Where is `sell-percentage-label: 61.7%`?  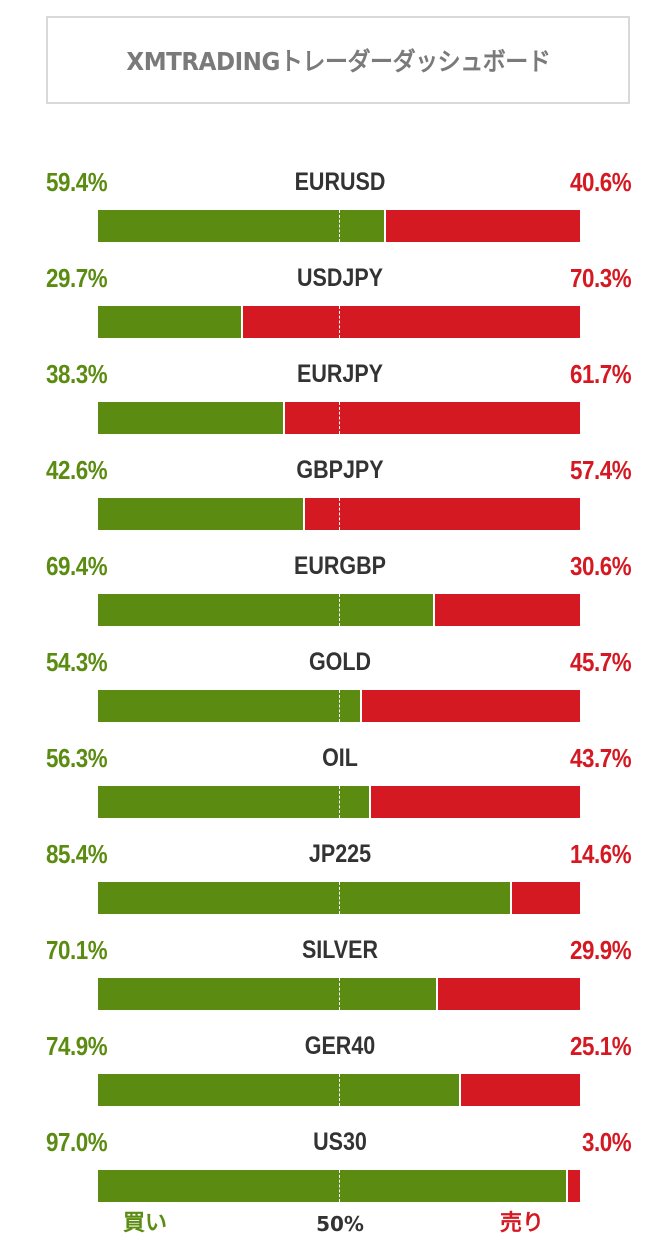 sell-percentage-label: 61.7% is located at coordinates (600, 374).